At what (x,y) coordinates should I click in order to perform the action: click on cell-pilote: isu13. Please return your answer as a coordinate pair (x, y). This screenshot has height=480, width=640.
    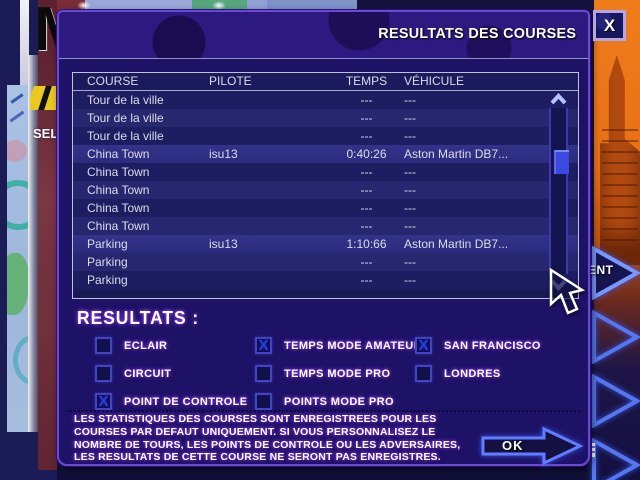
    Looking at the image, I should click on (223, 154).